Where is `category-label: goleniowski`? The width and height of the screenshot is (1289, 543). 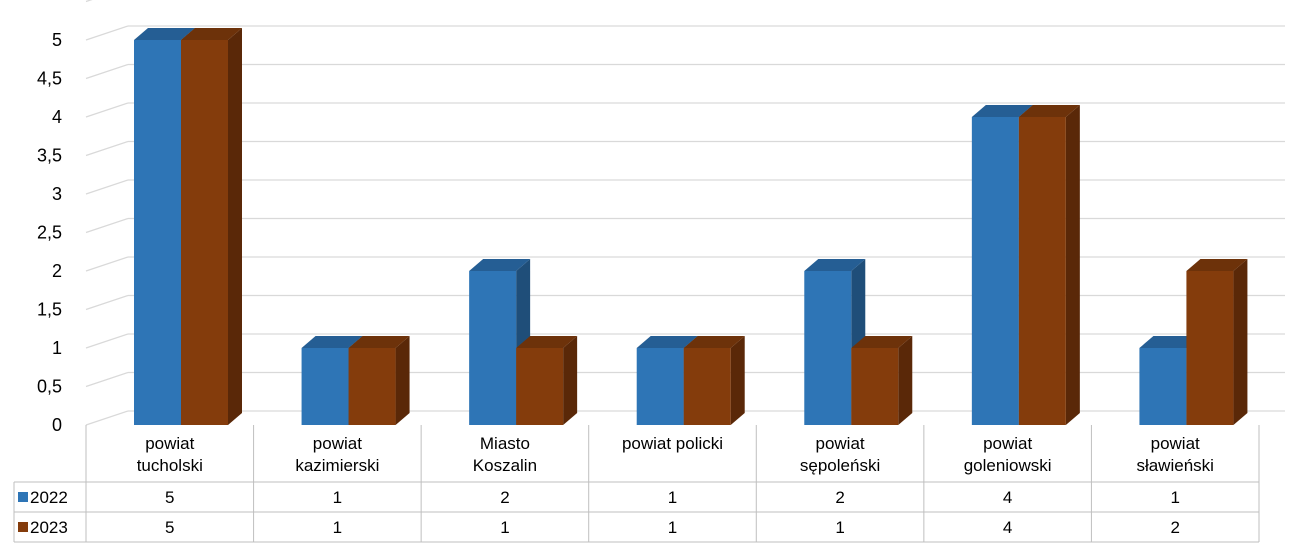 category-label: goleniowski is located at coordinates (1008, 465).